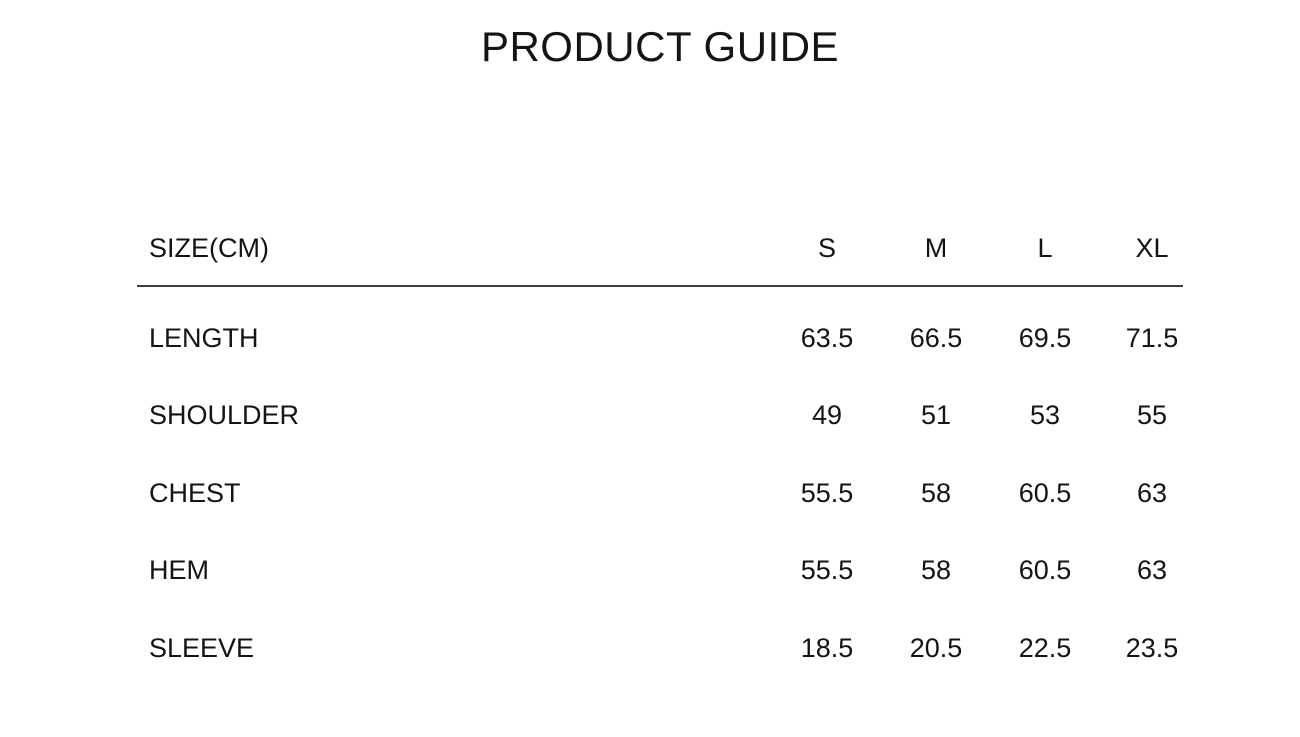  What do you see at coordinates (1141, 253) in the screenshot?
I see `size-column-header-xl: XL` at bounding box center [1141, 253].